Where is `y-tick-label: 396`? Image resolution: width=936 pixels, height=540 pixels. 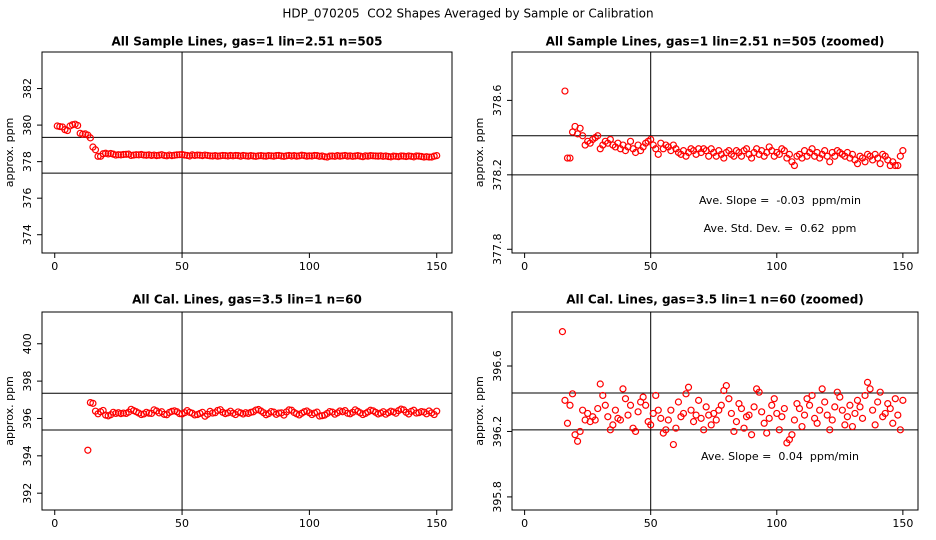
y-tick-label: 396 is located at coordinates (27, 418).